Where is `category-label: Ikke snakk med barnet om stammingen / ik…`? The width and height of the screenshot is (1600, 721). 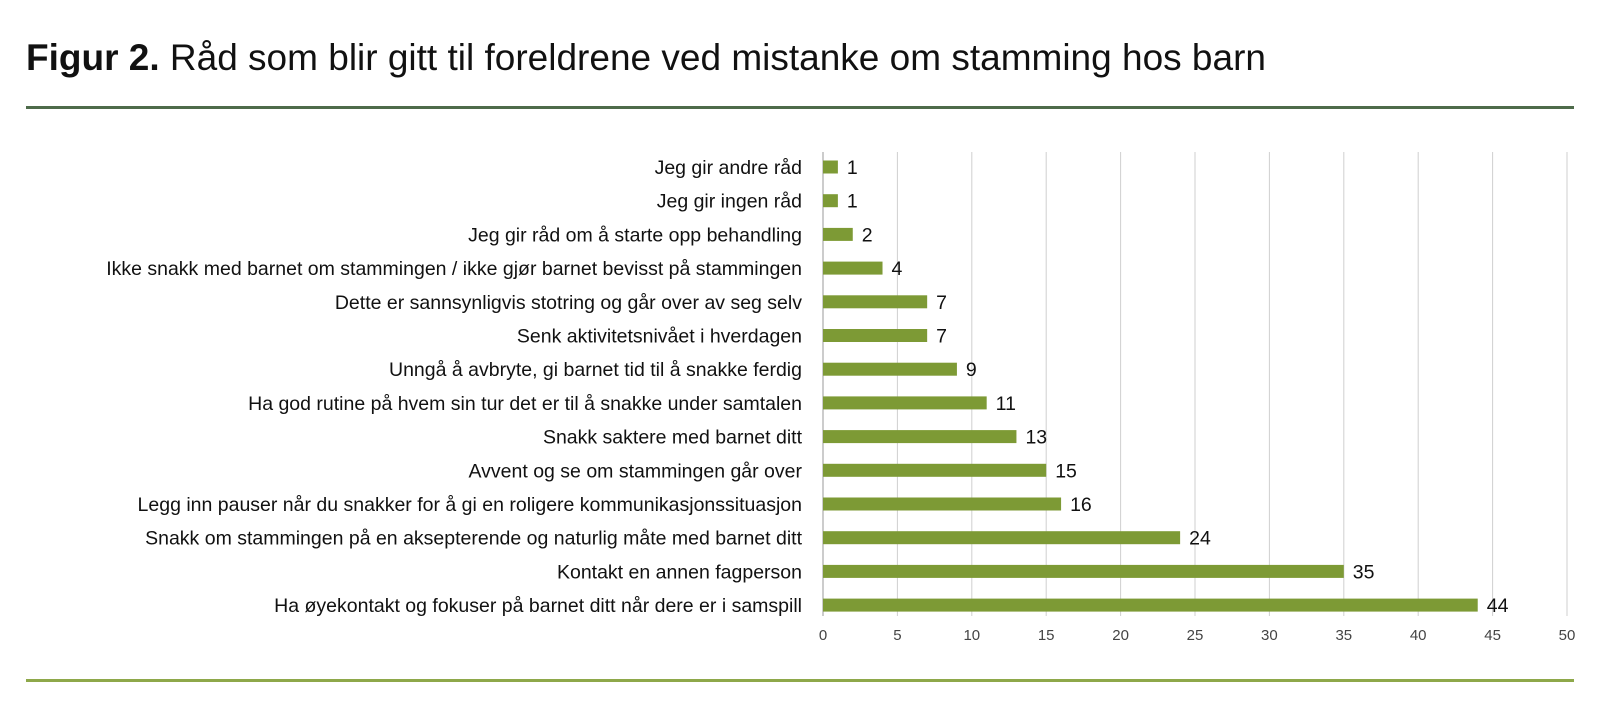 category-label: Ikke snakk med barnet om stammingen / ik… is located at coordinates (454, 269).